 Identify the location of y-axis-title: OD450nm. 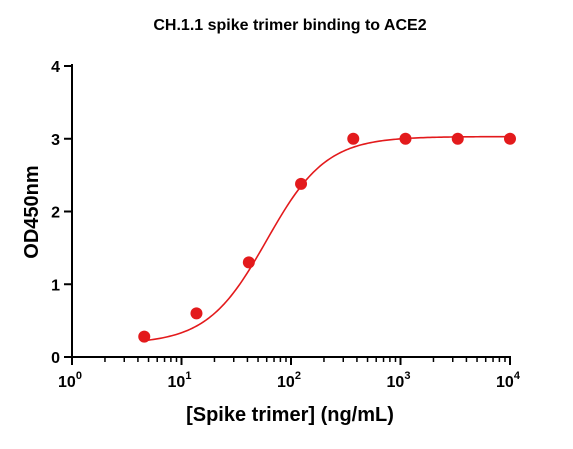
(32, 211).